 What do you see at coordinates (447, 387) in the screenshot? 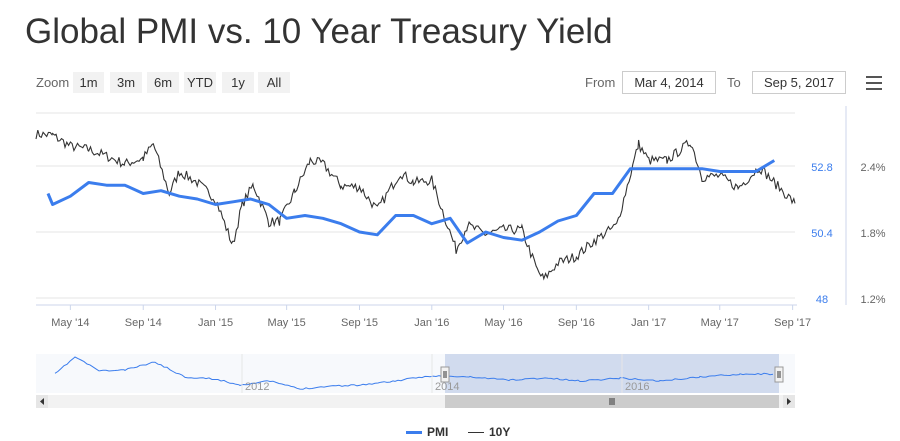
I see `navigator-tick-label: 2014` at bounding box center [447, 387].